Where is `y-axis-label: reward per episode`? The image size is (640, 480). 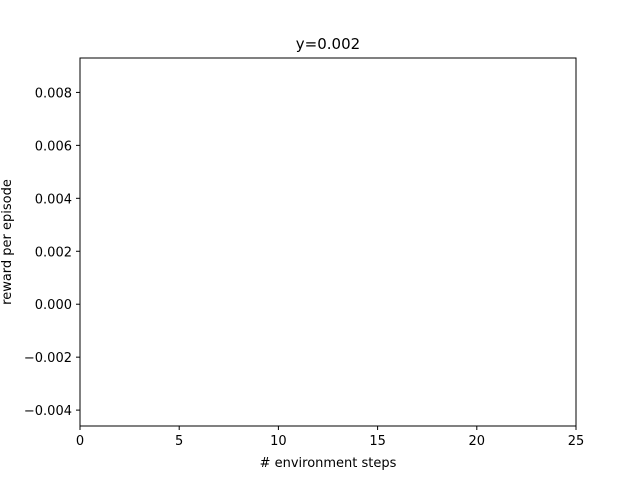 y-axis-label: reward per episode is located at coordinates (7, 242).